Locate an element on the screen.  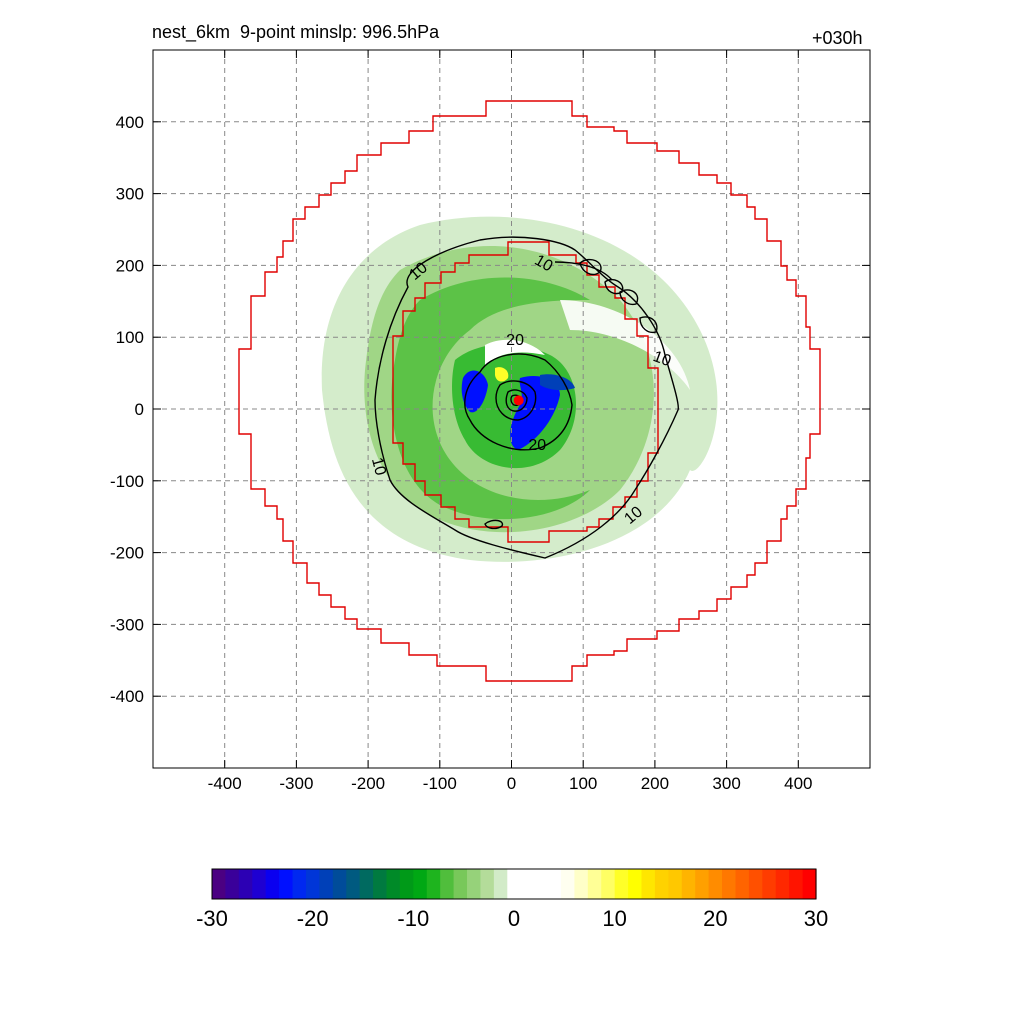
colorbar-tick-label: -20 is located at coordinates (313, 918).